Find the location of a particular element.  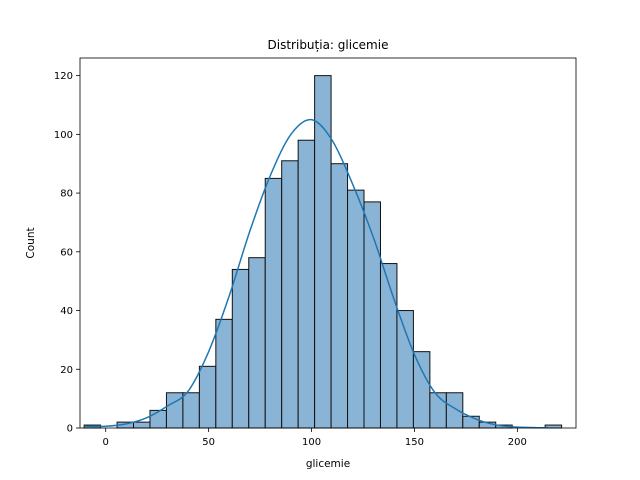

y-tick-label: 40 is located at coordinates (66, 311).